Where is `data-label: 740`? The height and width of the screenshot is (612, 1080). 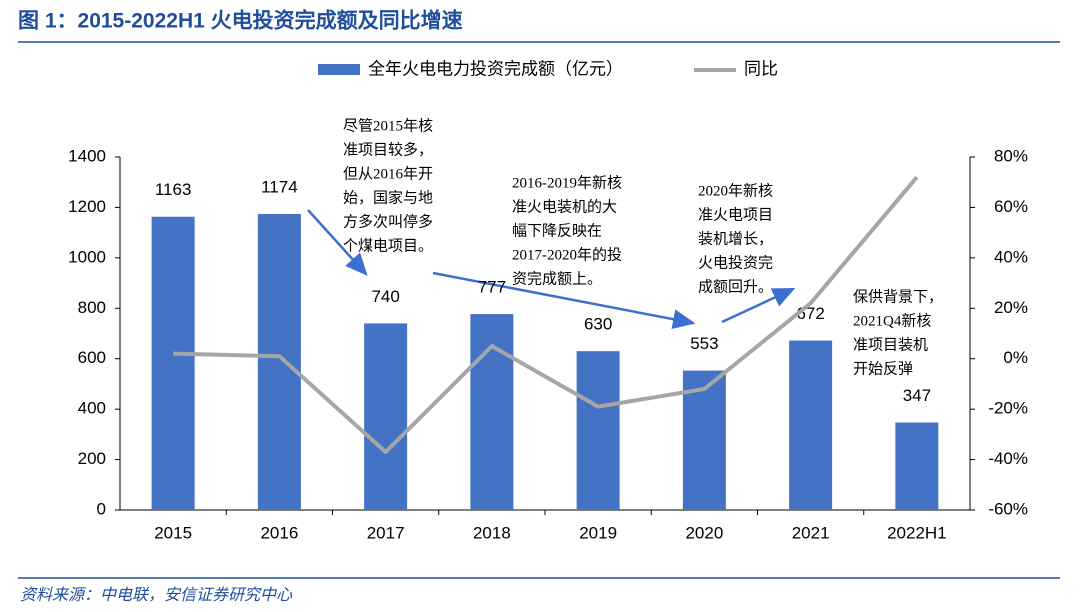
data-label: 740 is located at coordinates (385, 296).